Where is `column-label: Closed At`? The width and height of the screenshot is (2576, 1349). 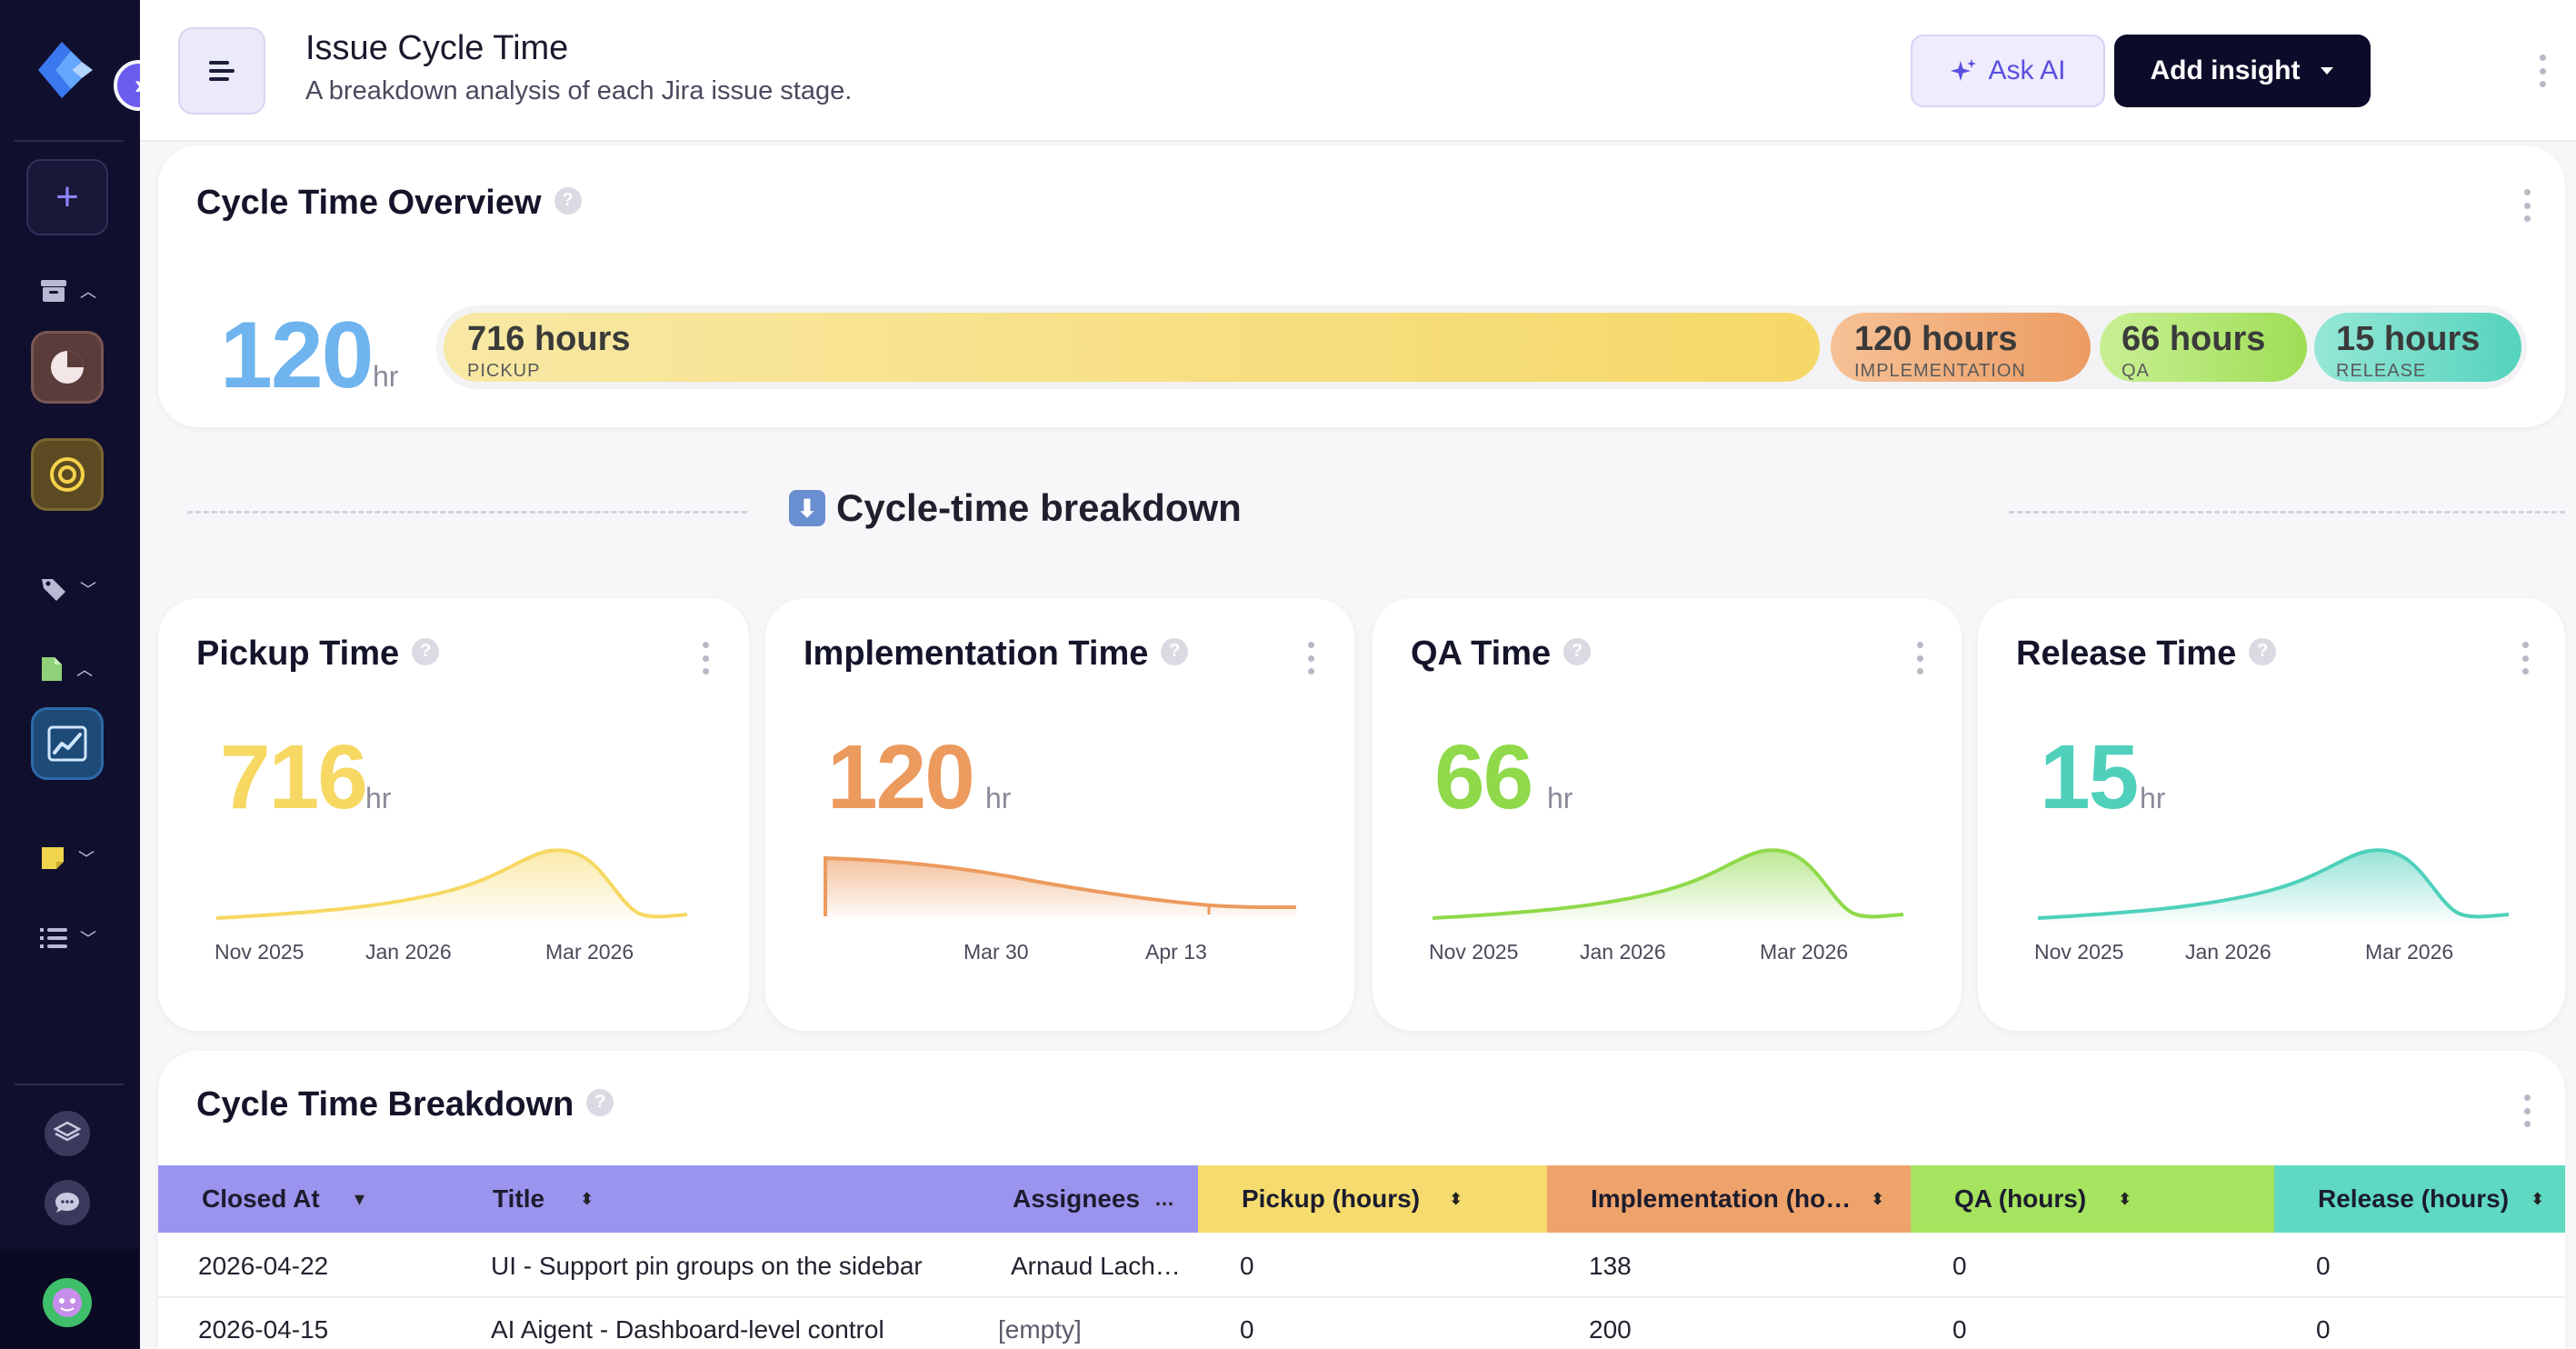 column-label: Closed At is located at coordinates (261, 1198).